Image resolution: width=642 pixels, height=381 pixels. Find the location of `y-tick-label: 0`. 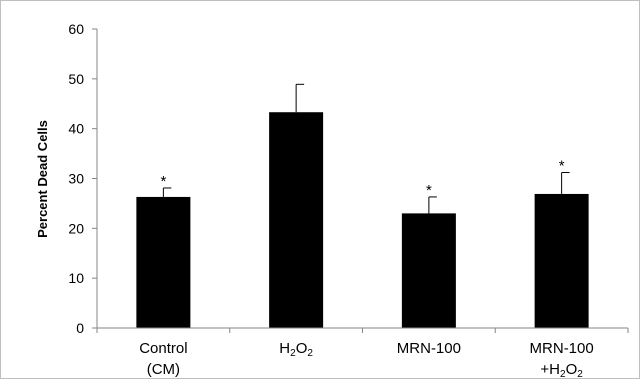

y-tick-label: 0 is located at coordinates (80, 328).